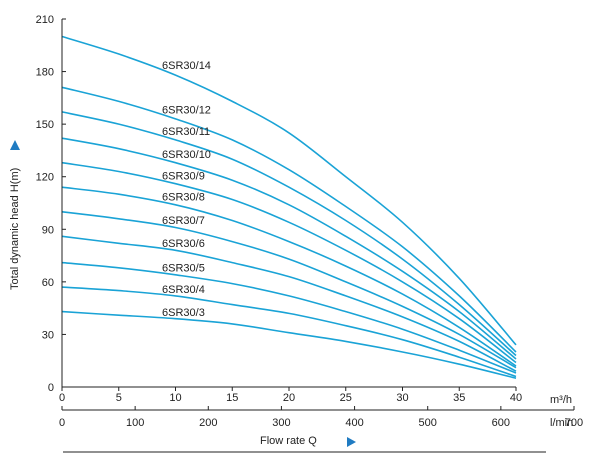 Image resolution: width=590 pixels, height=465 pixels. I want to click on series-label: 6SR30/14, so click(186, 66).